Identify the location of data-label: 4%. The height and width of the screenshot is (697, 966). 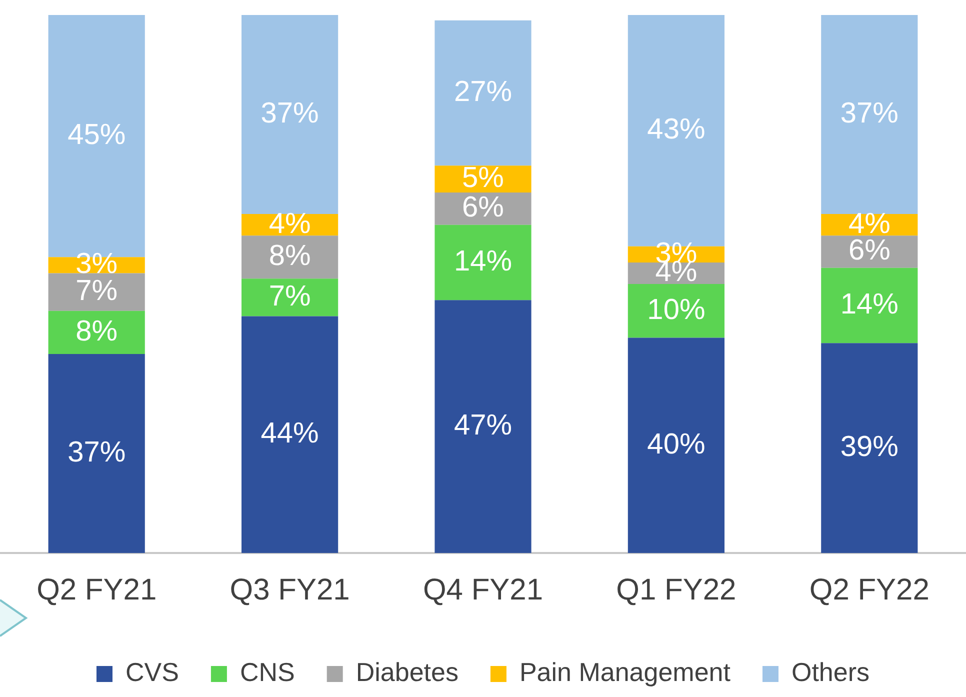
(289, 224).